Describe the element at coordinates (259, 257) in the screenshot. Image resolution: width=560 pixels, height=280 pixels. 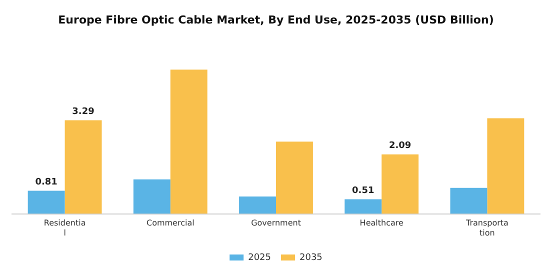
I see `legend-label: 2025` at that location.